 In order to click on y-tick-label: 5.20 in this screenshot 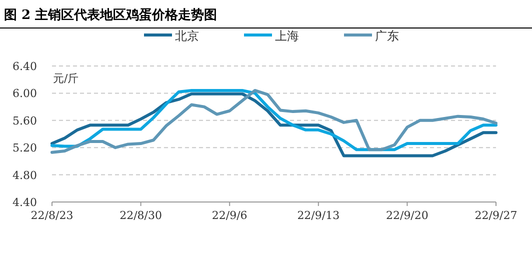, I will do `click(24, 148)`.